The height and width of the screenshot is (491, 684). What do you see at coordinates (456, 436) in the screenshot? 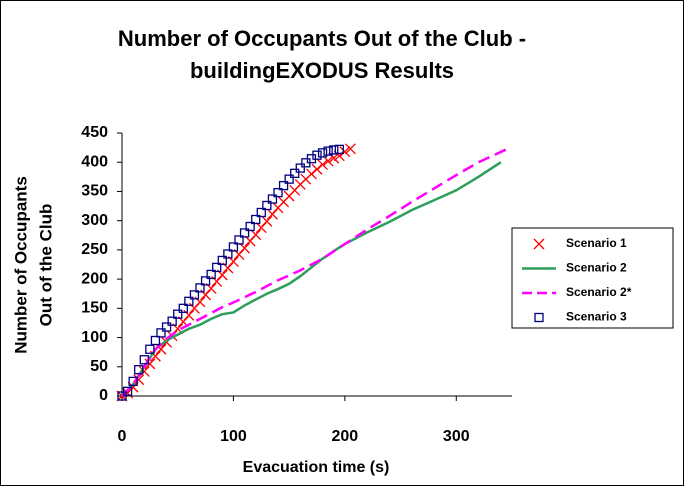
I see `x-tick-label: 300` at bounding box center [456, 436].